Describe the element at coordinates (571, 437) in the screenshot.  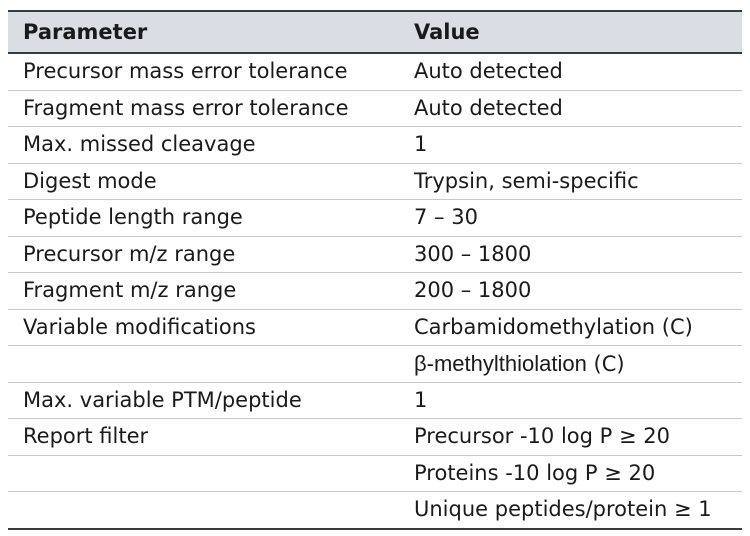
I see `value-cell: Precursor -10 log P ≥ 20` at that location.